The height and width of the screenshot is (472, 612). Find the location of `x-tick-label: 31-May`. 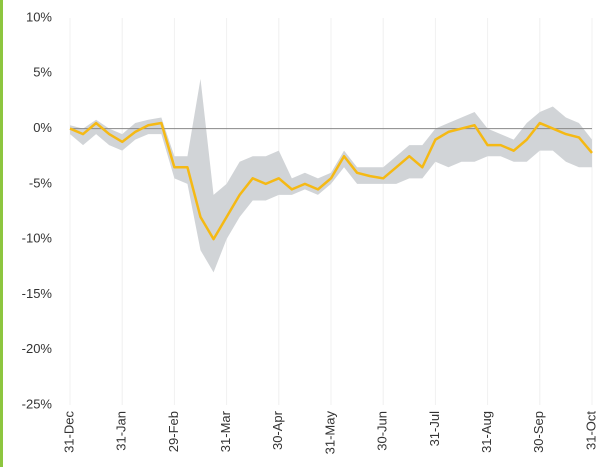

x-tick-label: 31-May is located at coordinates (329, 433).